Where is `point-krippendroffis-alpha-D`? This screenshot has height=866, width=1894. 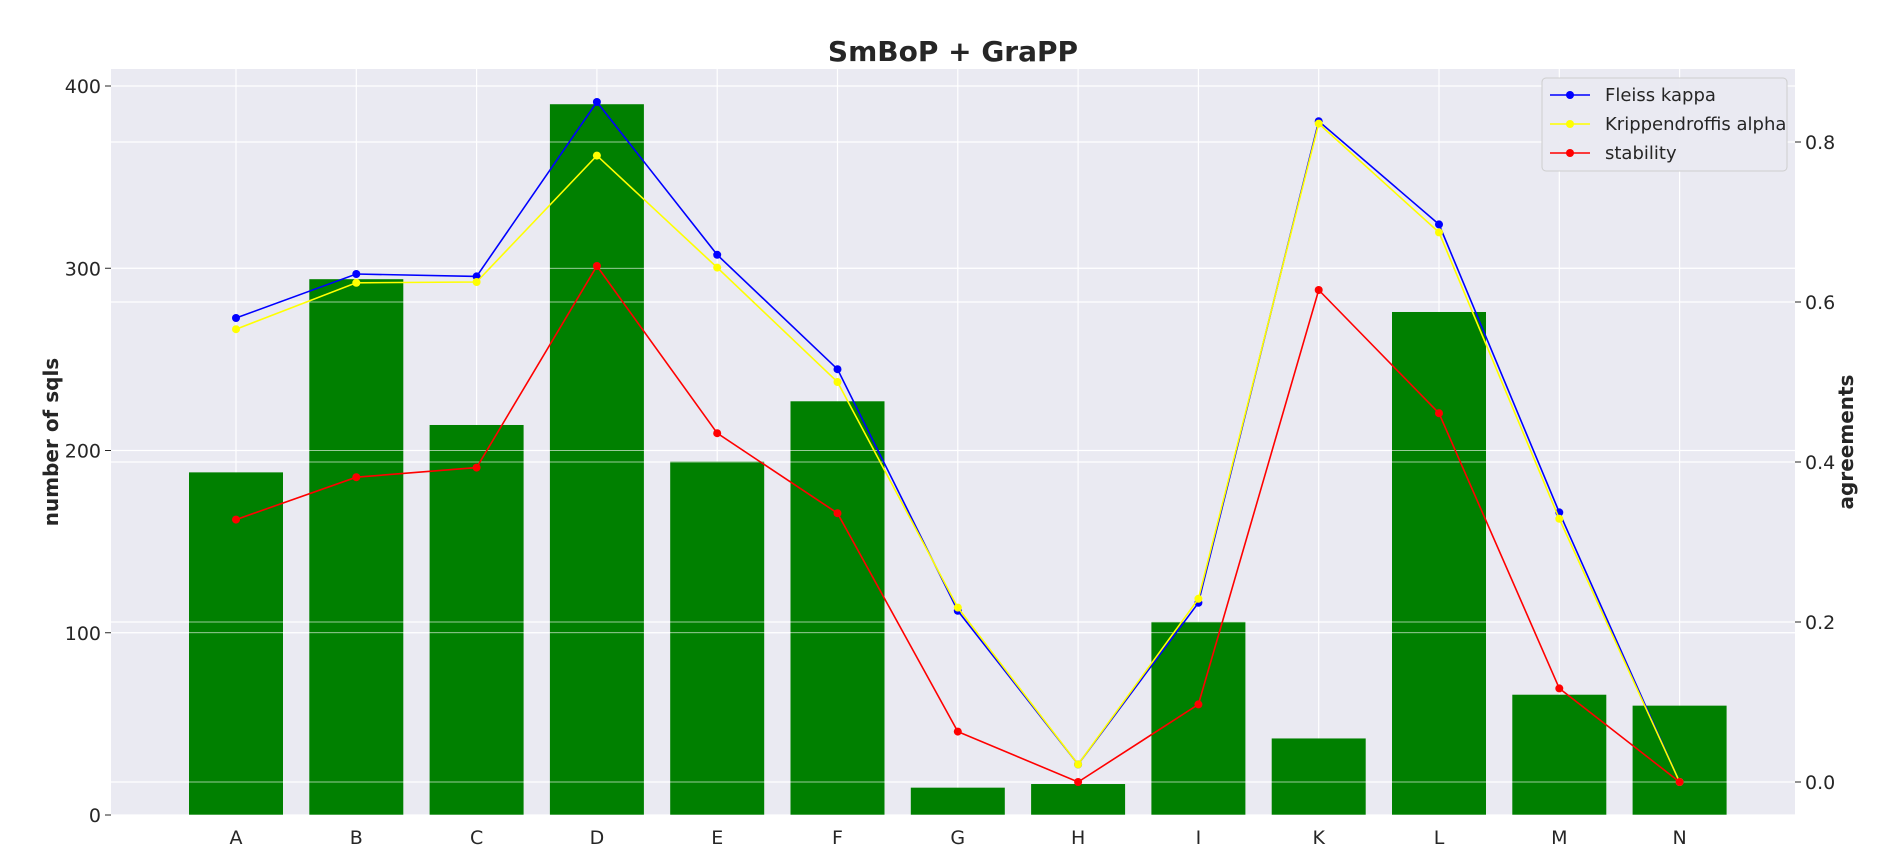
point-krippendroffis-alpha-D is located at coordinates (596, 155).